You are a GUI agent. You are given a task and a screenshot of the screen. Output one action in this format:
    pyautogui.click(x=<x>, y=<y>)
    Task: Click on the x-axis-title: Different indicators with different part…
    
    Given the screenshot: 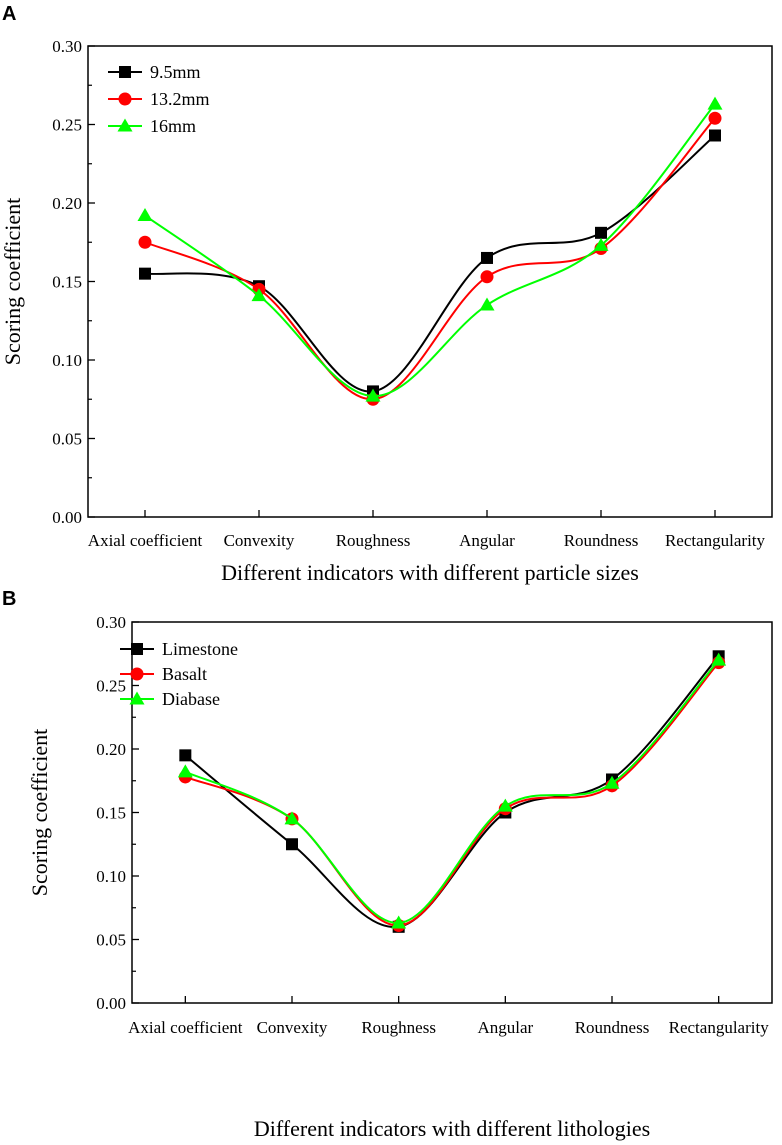 What is the action you would take?
    pyautogui.click(x=430, y=572)
    